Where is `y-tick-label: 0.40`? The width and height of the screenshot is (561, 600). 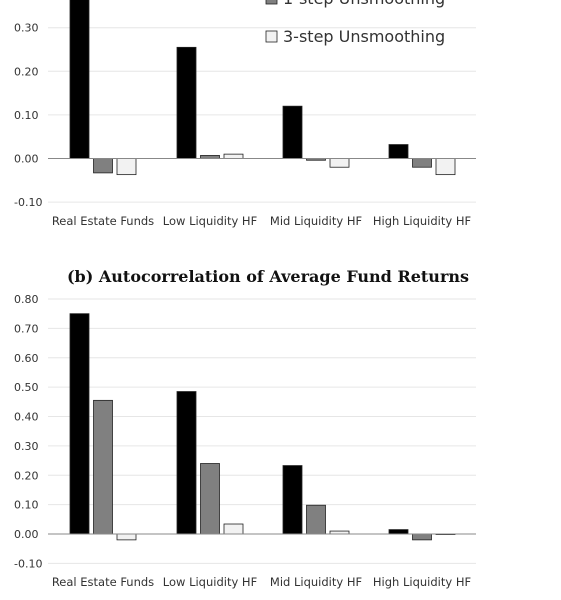
y-tick-label: 0.40 is located at coordinates (26, 417).